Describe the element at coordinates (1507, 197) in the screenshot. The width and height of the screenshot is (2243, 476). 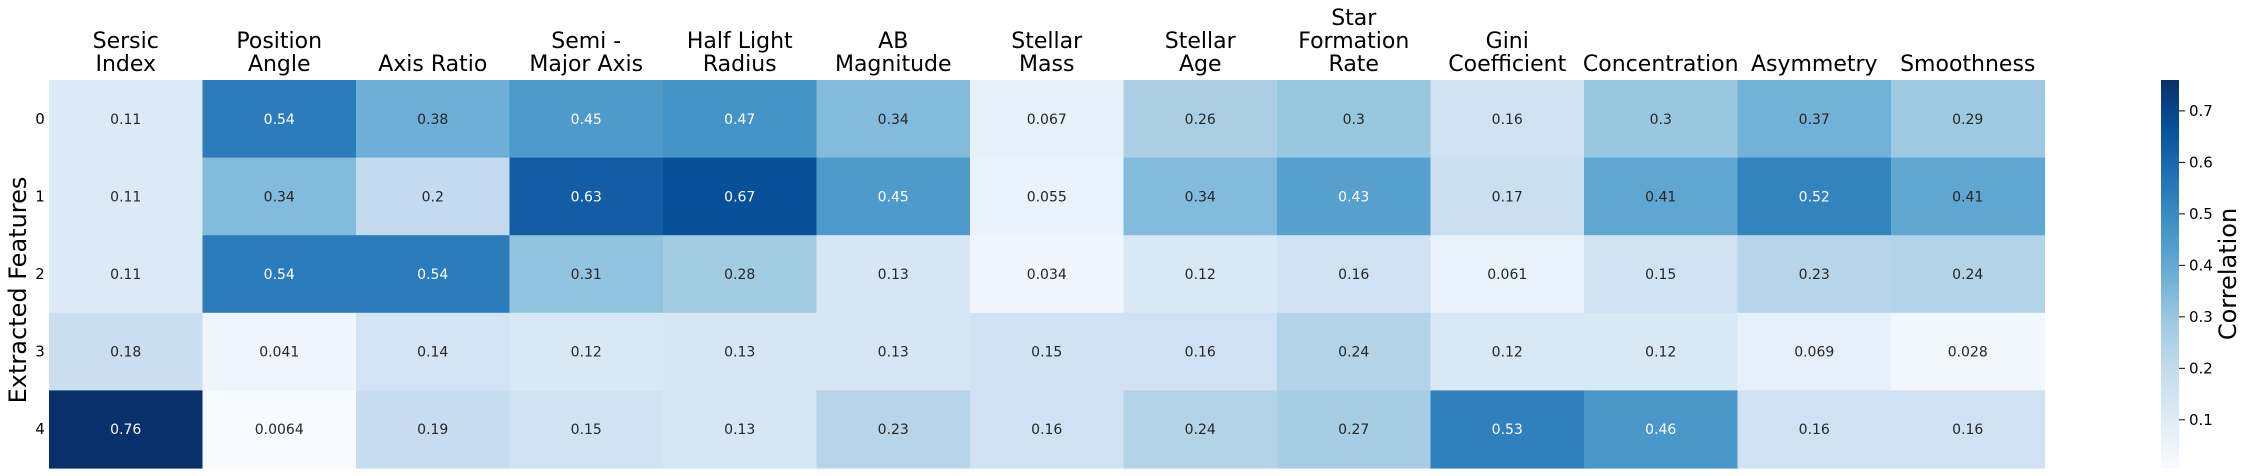
I see `cell-label-r1-c9: 0.17` at that location.